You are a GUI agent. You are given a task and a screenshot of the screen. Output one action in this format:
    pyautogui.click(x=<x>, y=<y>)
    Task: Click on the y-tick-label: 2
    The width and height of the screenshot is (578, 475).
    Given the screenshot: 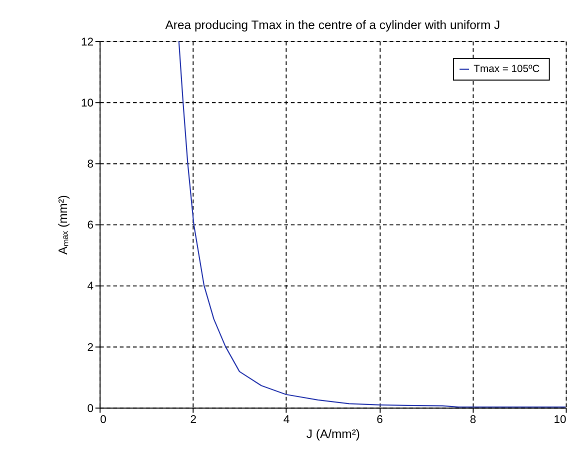 What is the action you would take?
    pyautogui.click(x=90, y=348)
    